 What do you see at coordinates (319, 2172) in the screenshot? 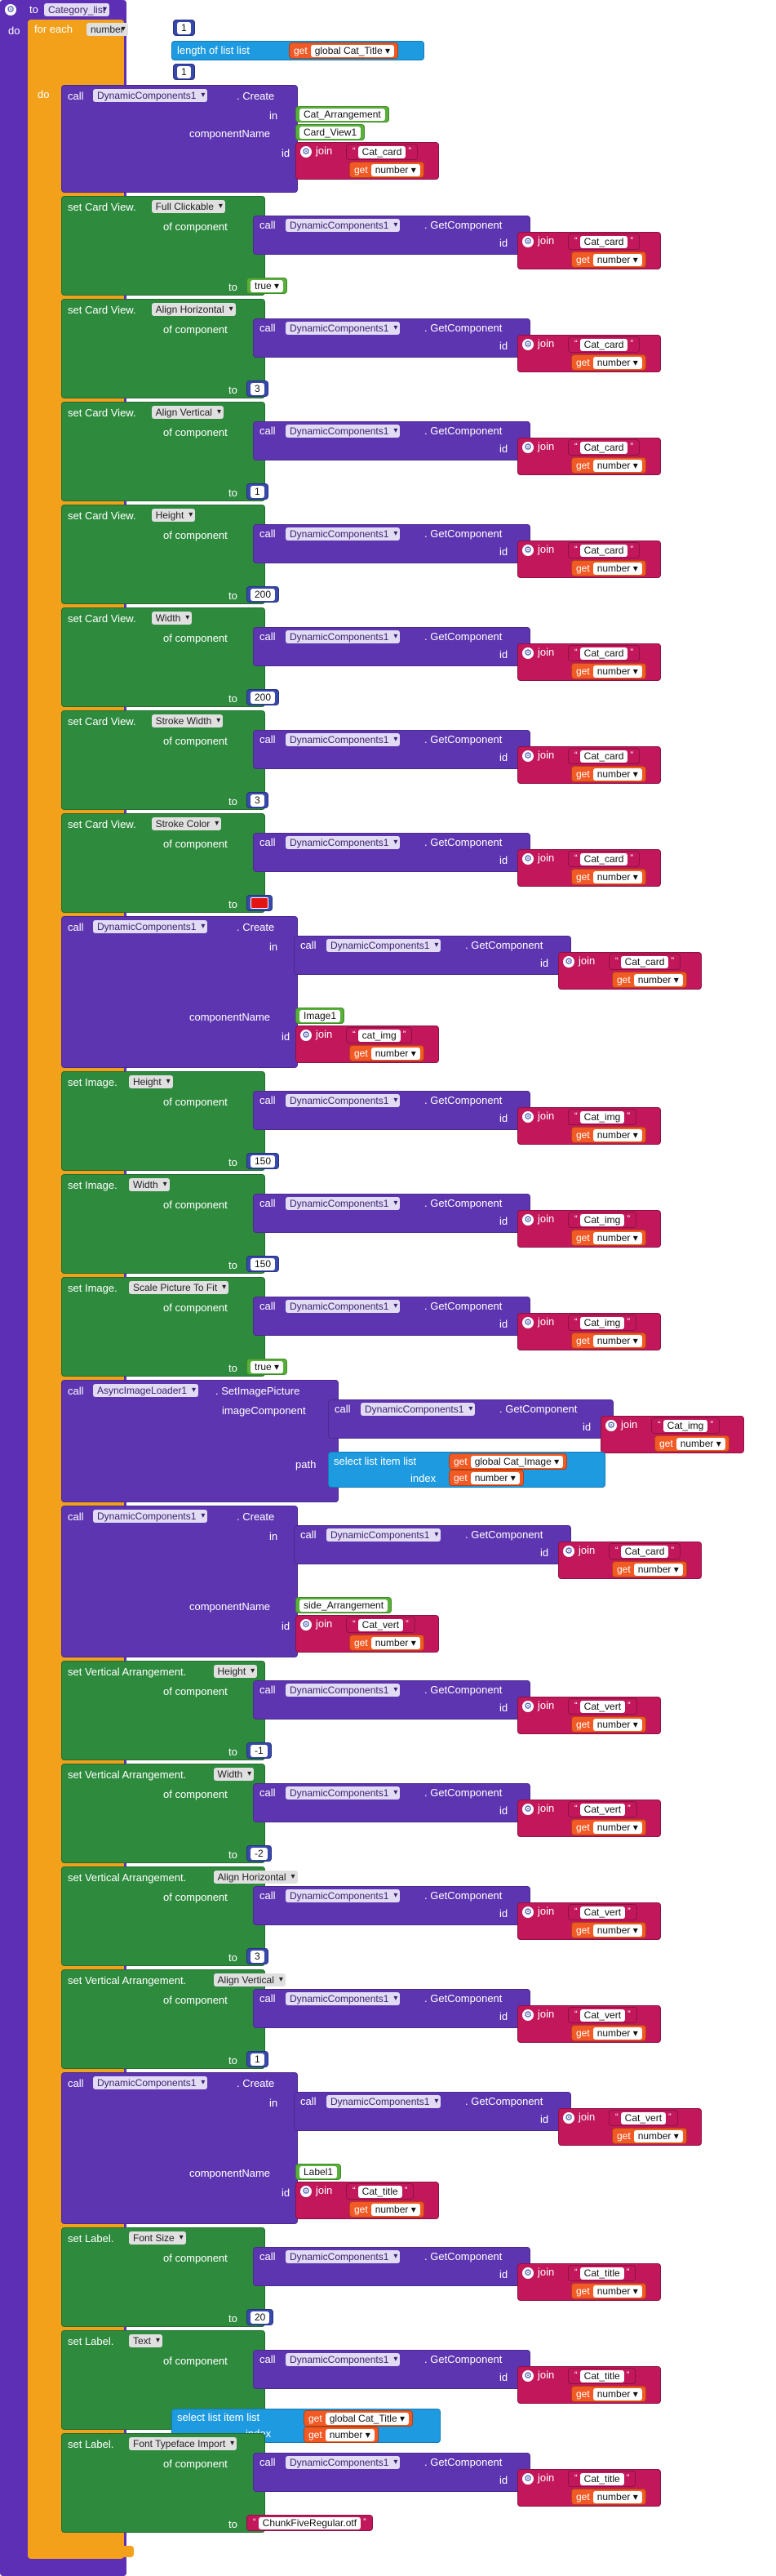
I see `component-name-text: Label1` at bounding box center [319, 2172].